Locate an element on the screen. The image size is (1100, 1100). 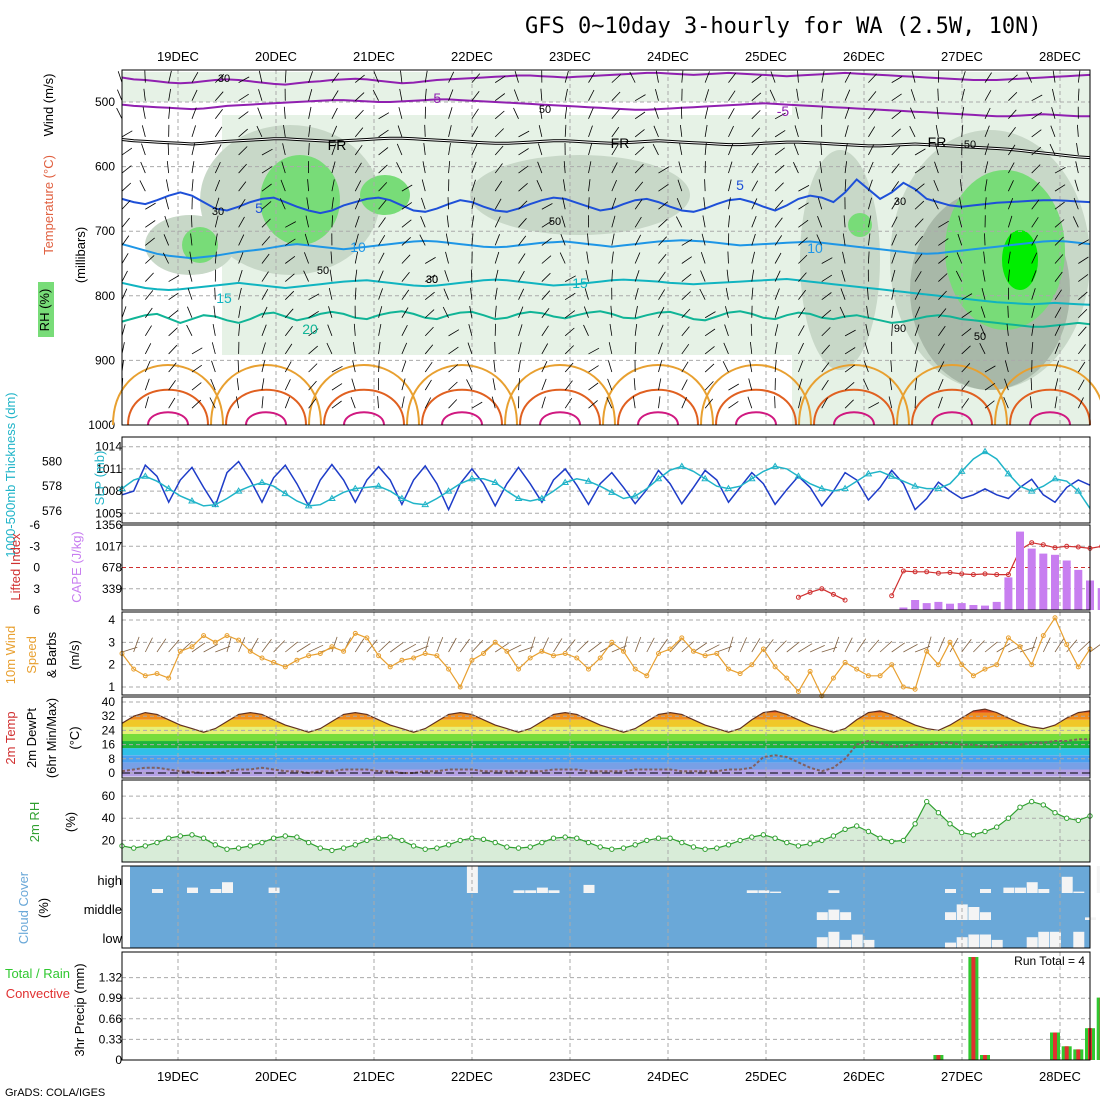
thickness-point is located at coordinates (1008, 473).